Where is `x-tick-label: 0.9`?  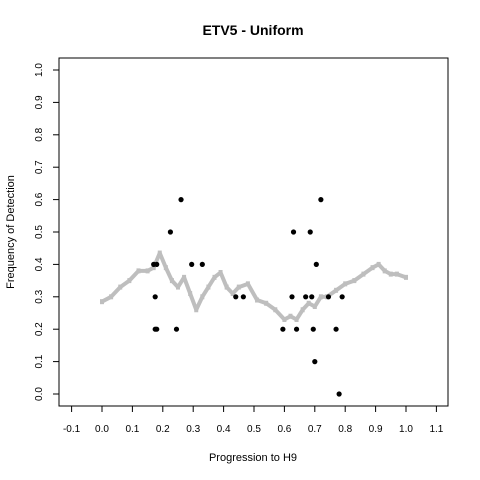
x-tick-label: 0.9 is located at coordinates (376, 429).